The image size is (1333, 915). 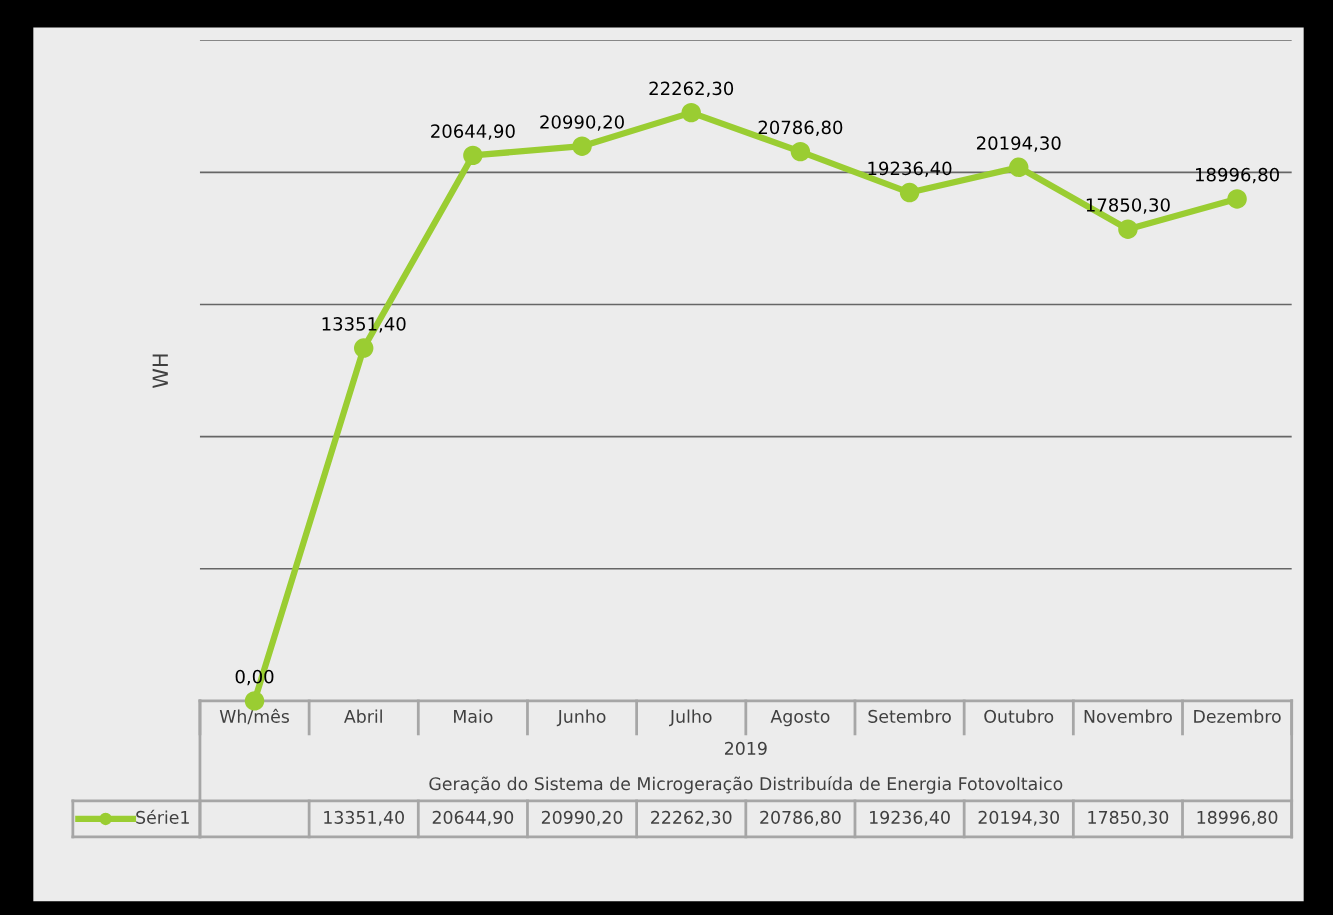 What do you see at coordinates (691, 818) in the screenshot?
I see `text: 22262,30` at bounding box center [691, 818].